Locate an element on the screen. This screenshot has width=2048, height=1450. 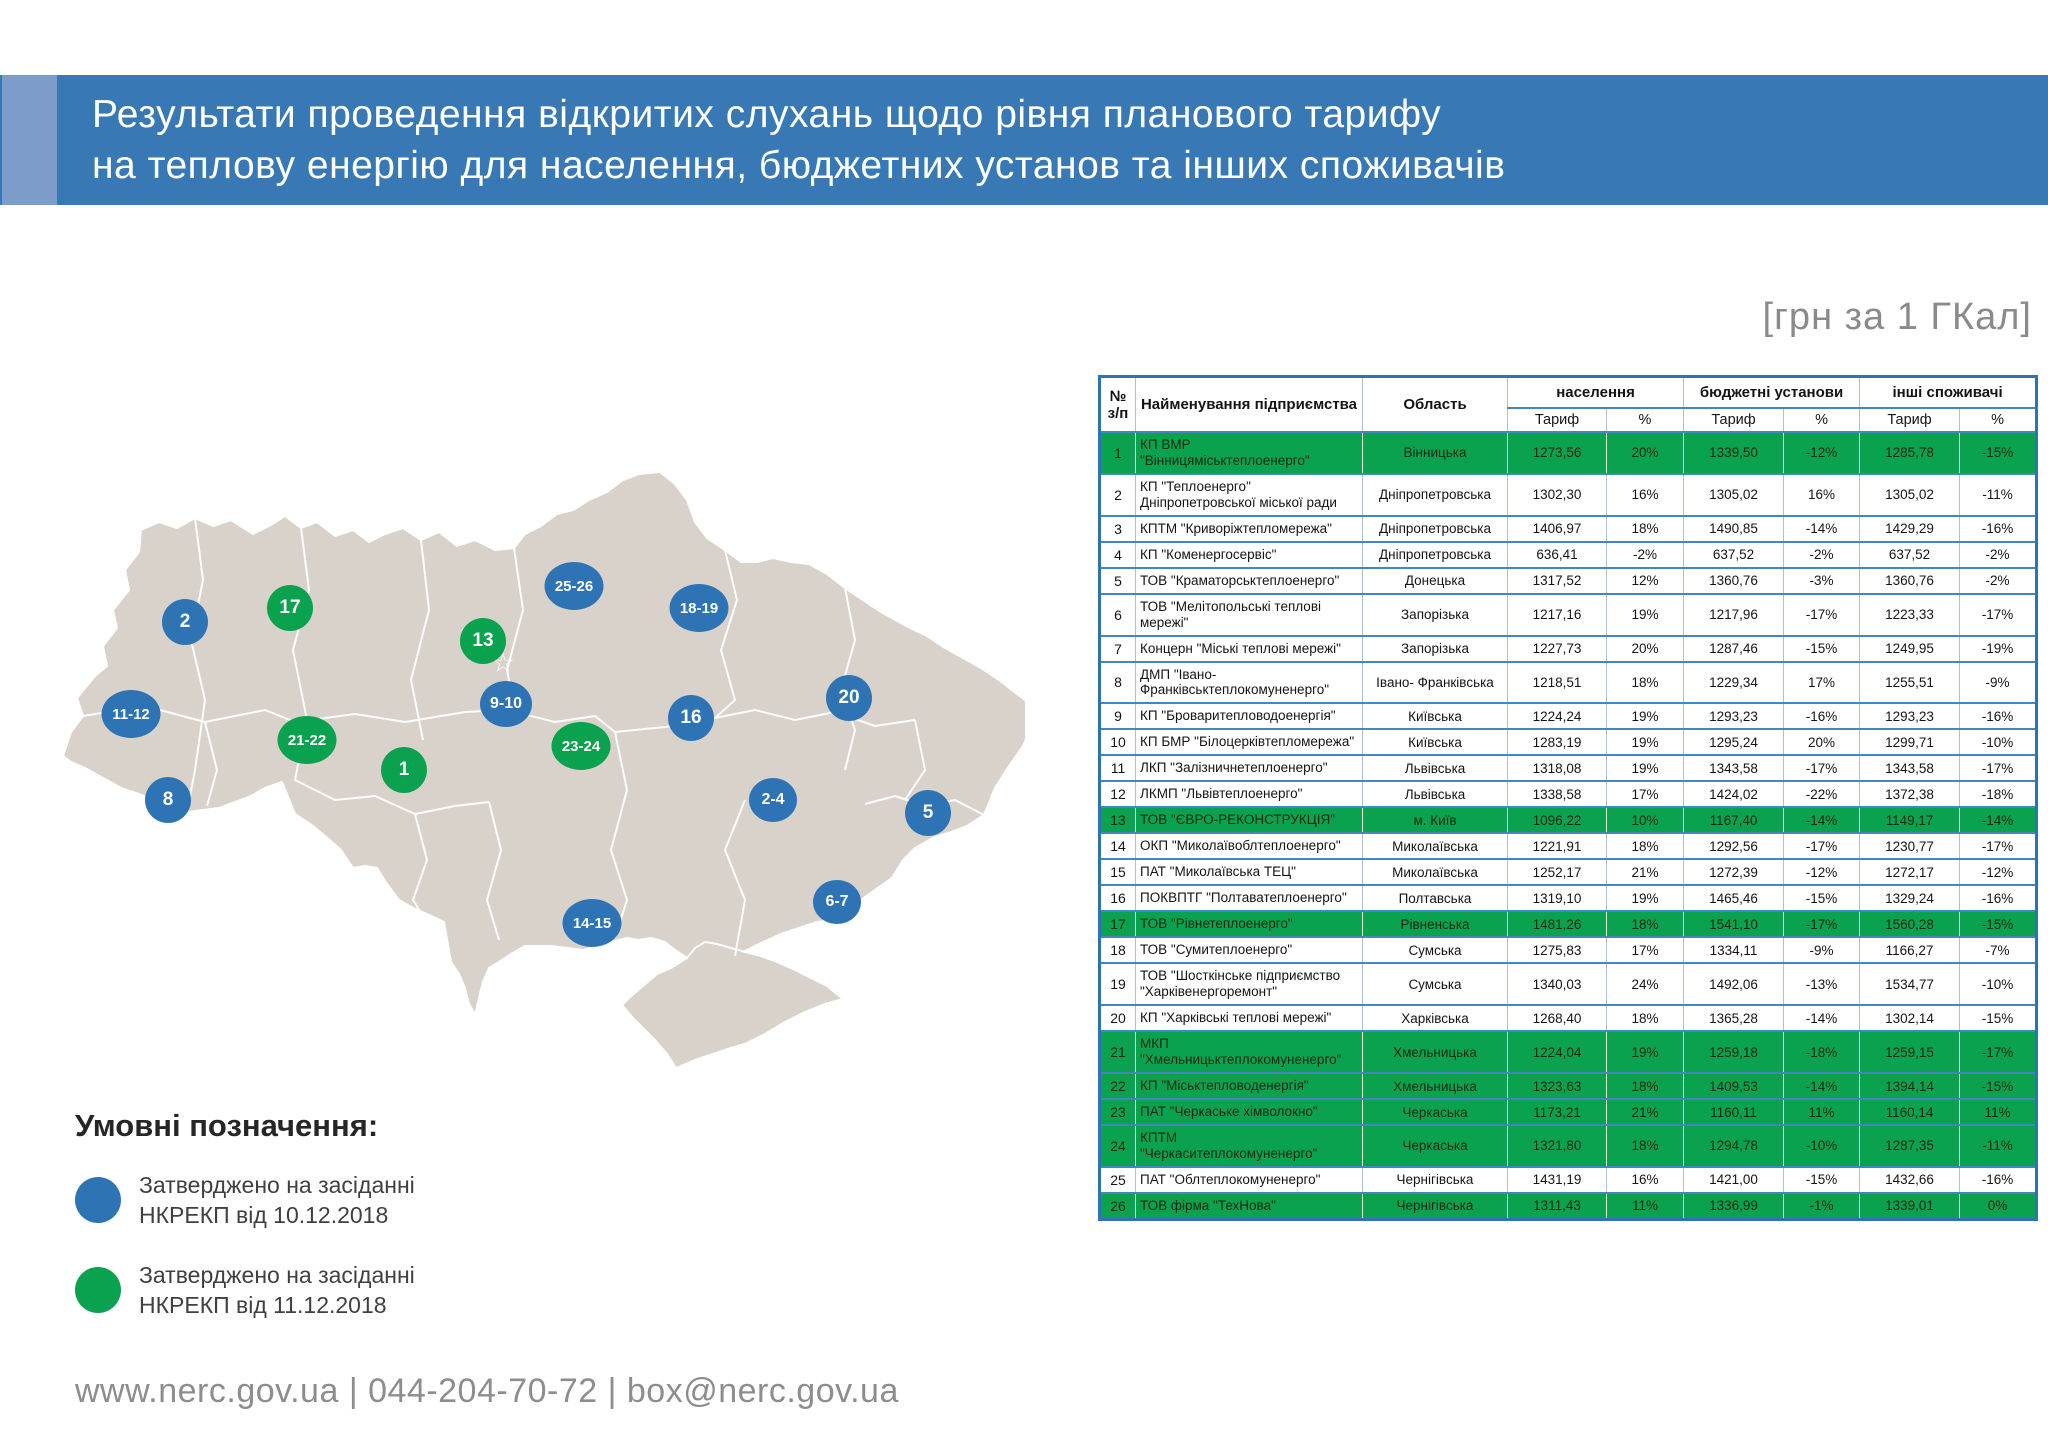
population-pct: 11% is located at coordinates (1644, 1206).